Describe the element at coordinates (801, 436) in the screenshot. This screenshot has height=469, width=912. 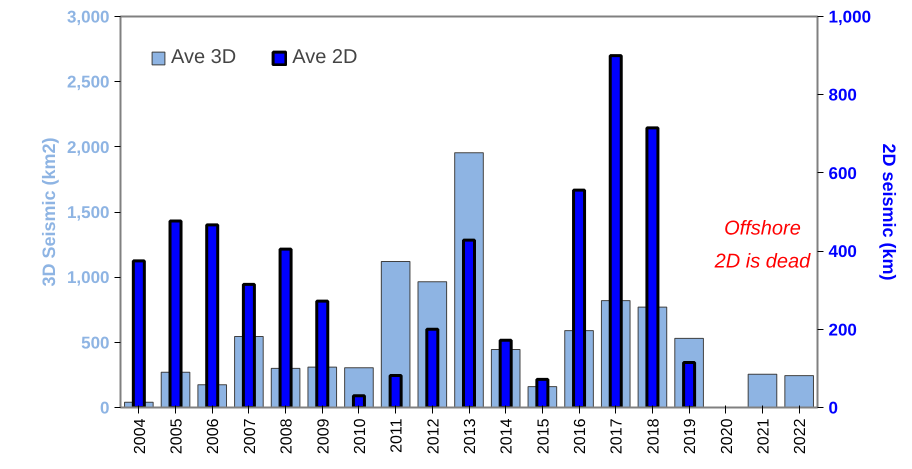
I see `x-tick-label: 2022` at that location.